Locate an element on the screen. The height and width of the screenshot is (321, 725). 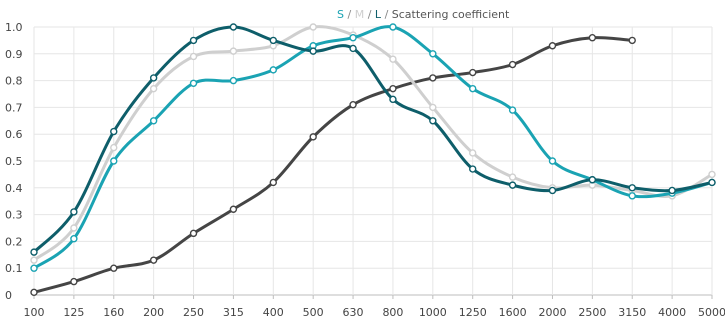
x-tick-label: 125 is located at coordinates (73, 312).